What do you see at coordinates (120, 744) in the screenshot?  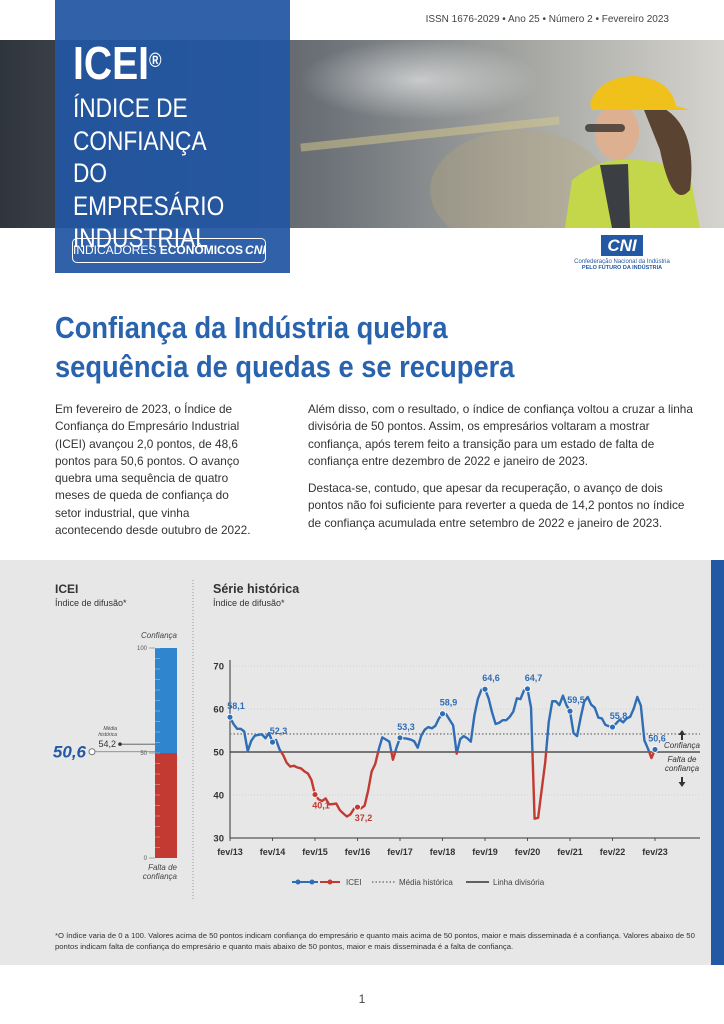 I see `gauge-reference-dot` at bounding box center [120, 744].